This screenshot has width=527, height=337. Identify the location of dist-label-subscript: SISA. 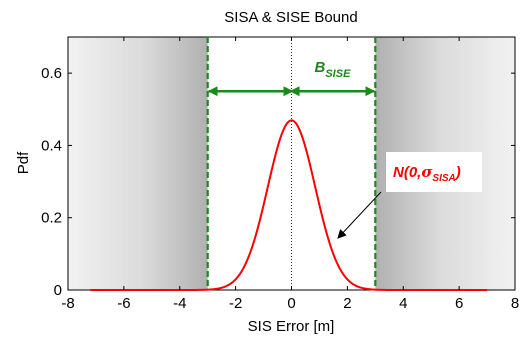
(443, 178).